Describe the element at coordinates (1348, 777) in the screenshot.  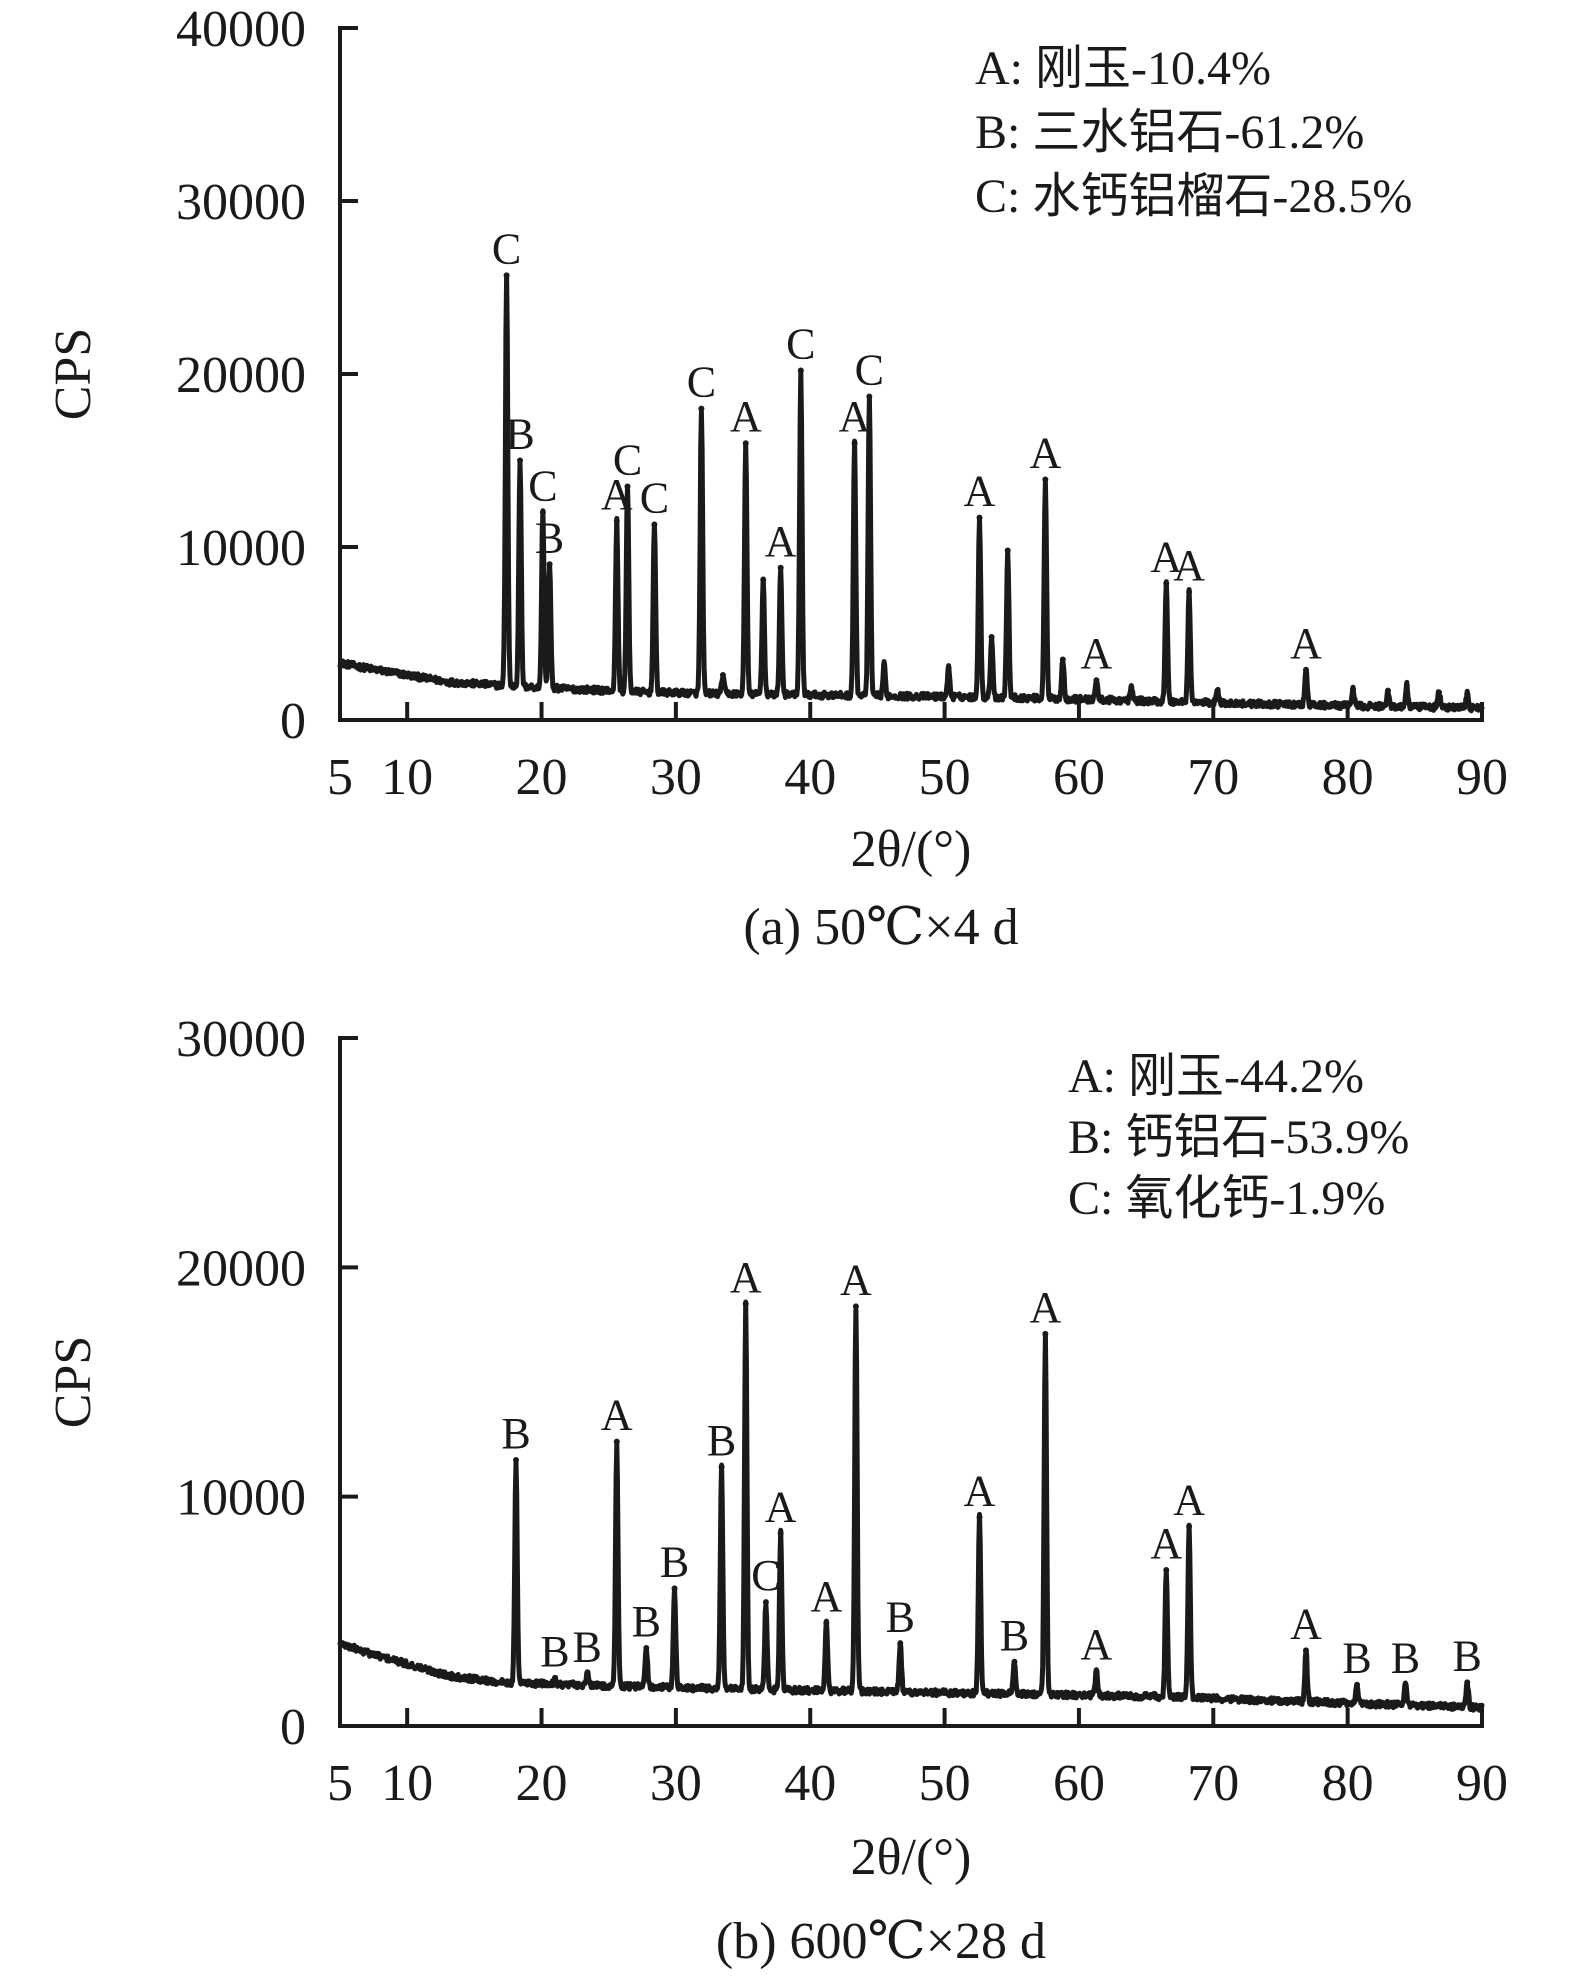
I see `x-tick-label: 80` at that location.